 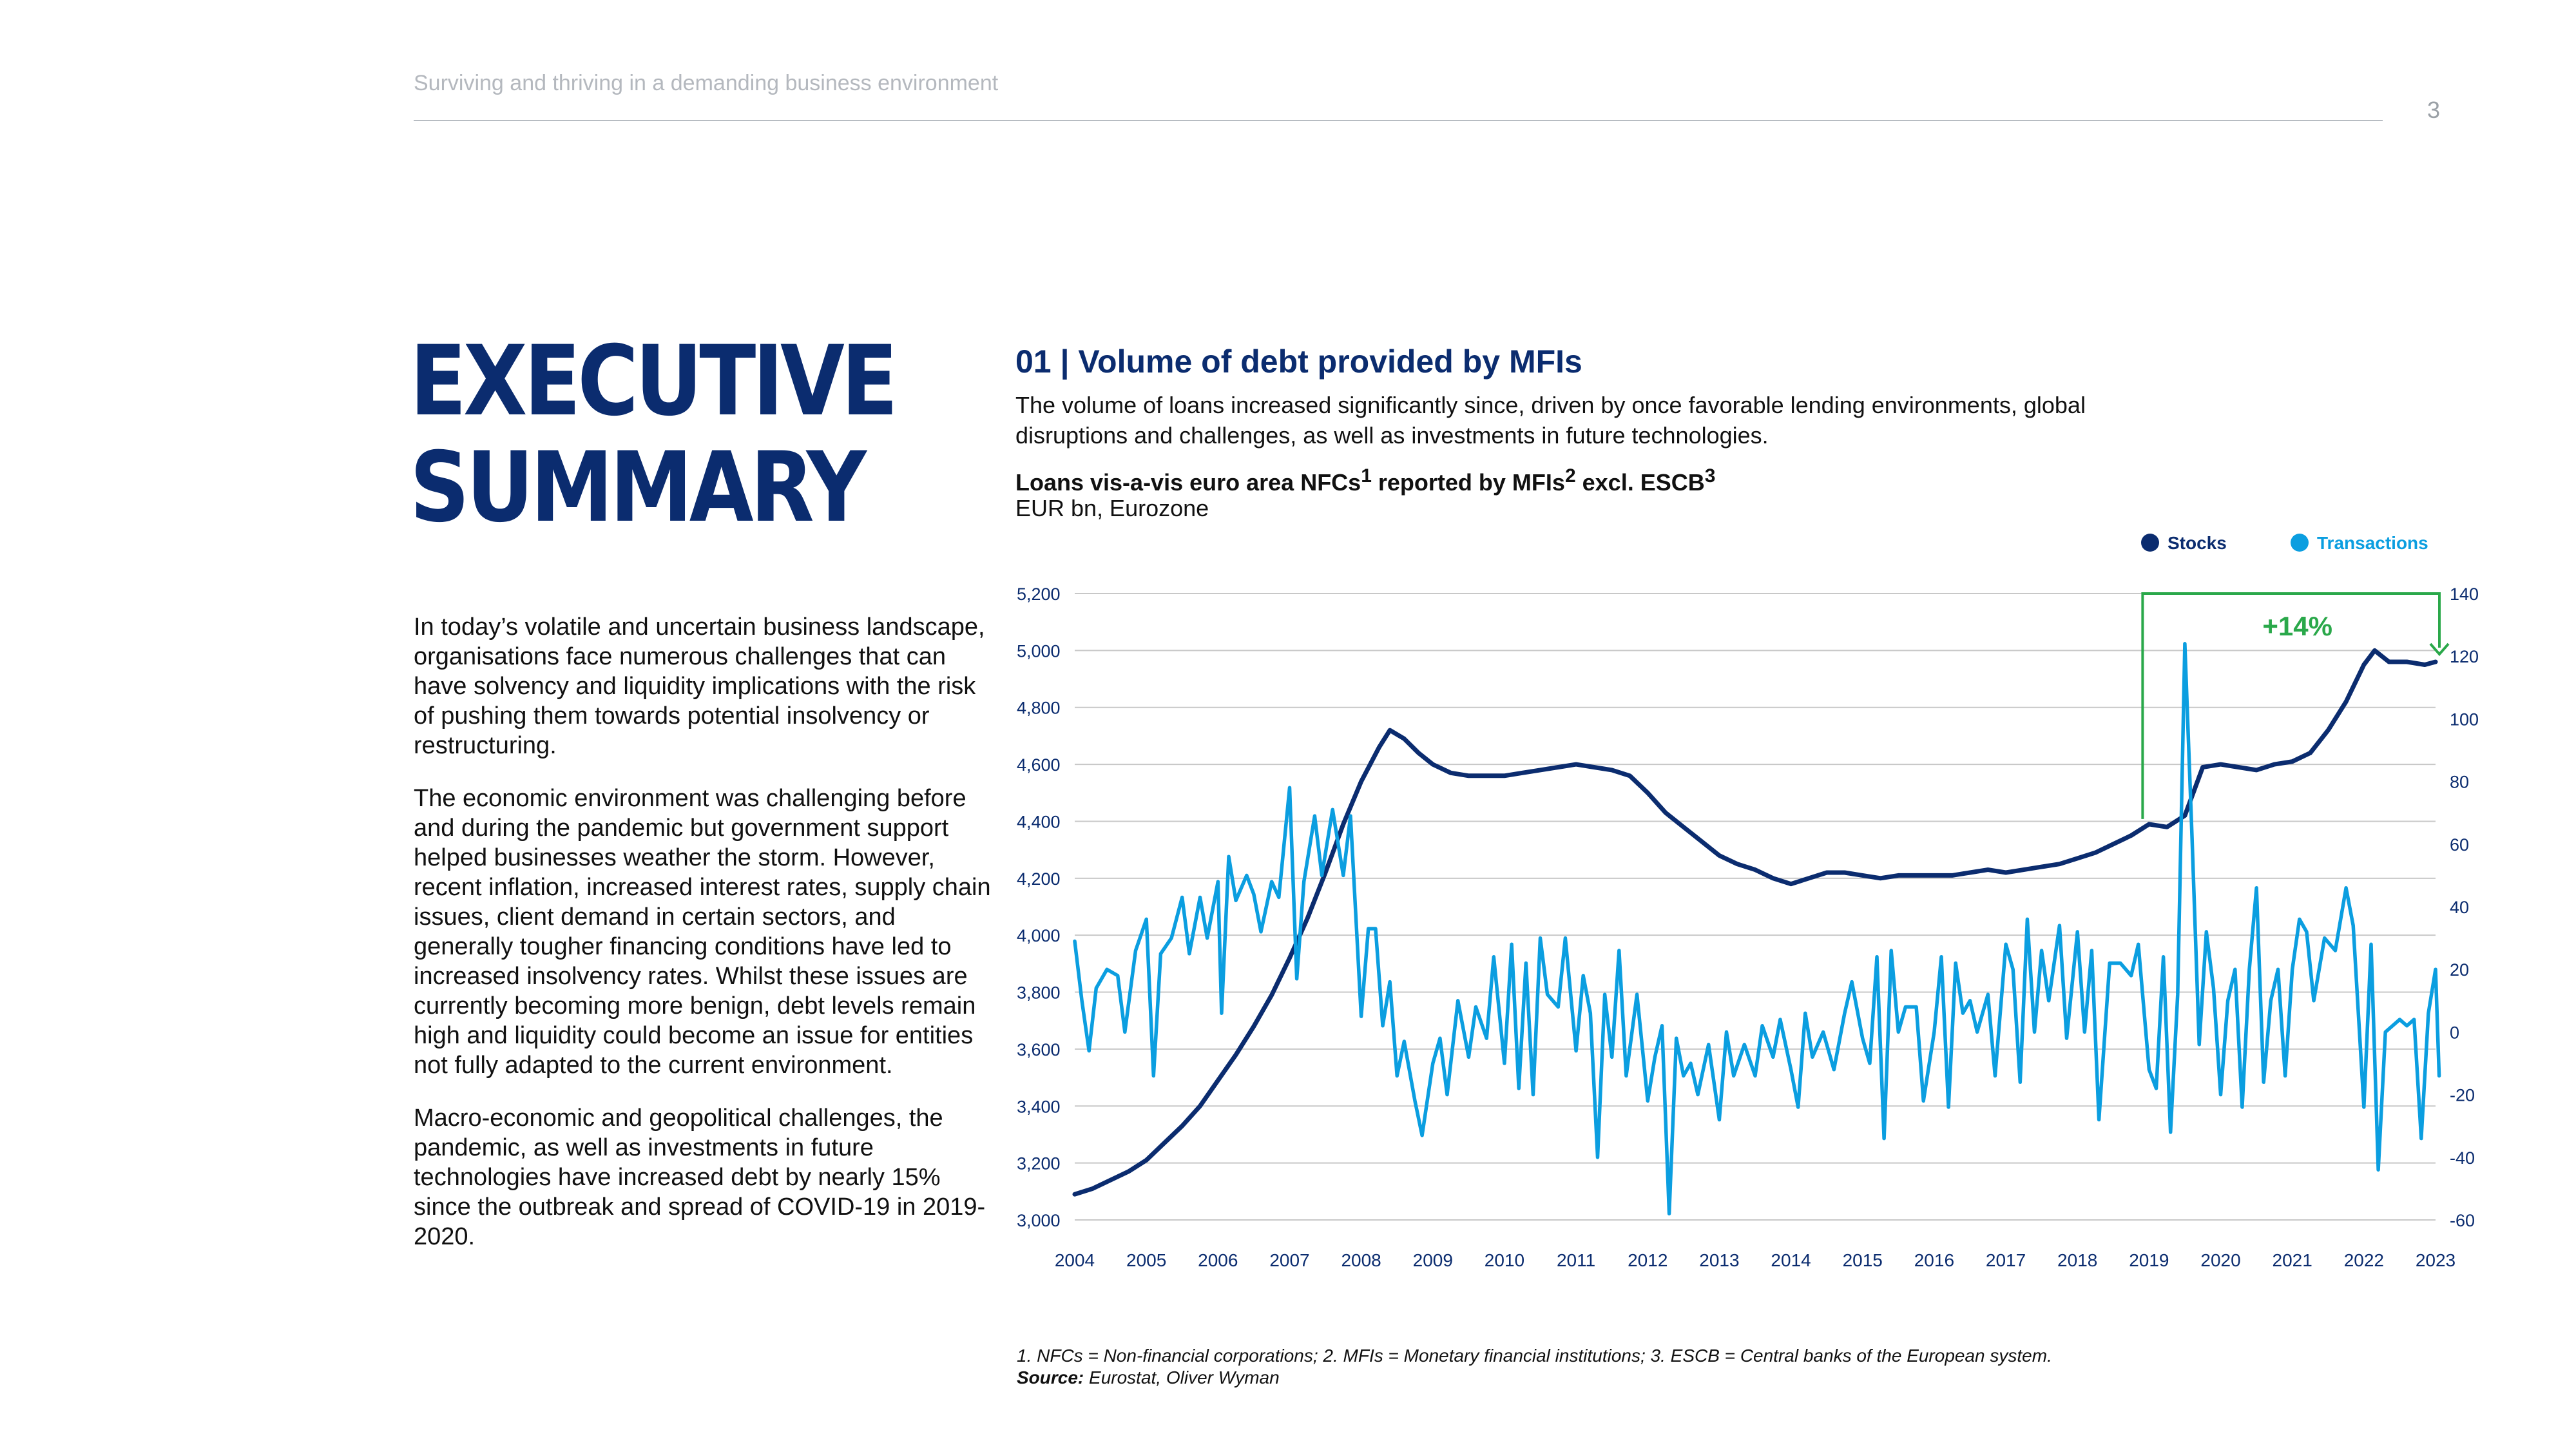 What do you see at coordinates (2464, 594) in the screenshot?
I see `right-axis-tick-label: 140` at bounding box center [2464, 594].